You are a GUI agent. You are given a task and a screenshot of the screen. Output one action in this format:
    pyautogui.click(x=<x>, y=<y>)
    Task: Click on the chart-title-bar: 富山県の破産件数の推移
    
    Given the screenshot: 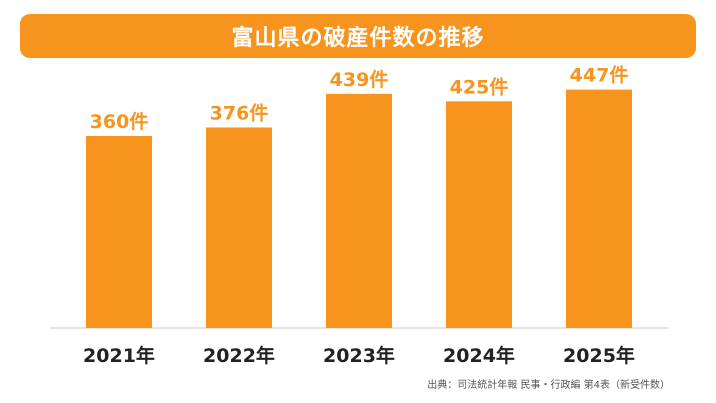 What is the action you would take?
    pyautogui.click(x=358, y=36)
    